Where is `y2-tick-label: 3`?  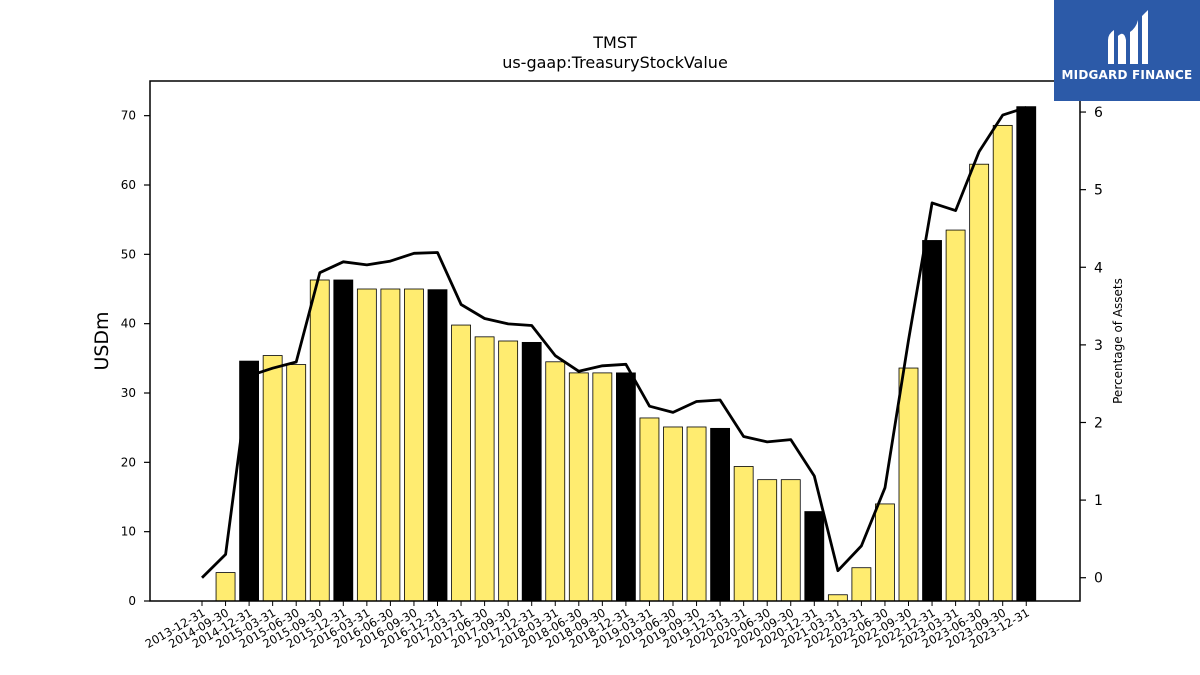
y2-tick-label: 3 is located at coordinates (1098, 346).